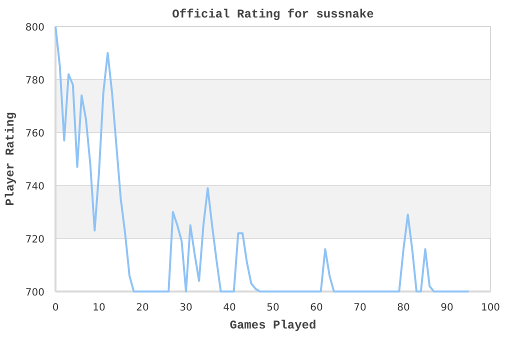  I want to click on x-tick-label: 20, so click(142, 308).